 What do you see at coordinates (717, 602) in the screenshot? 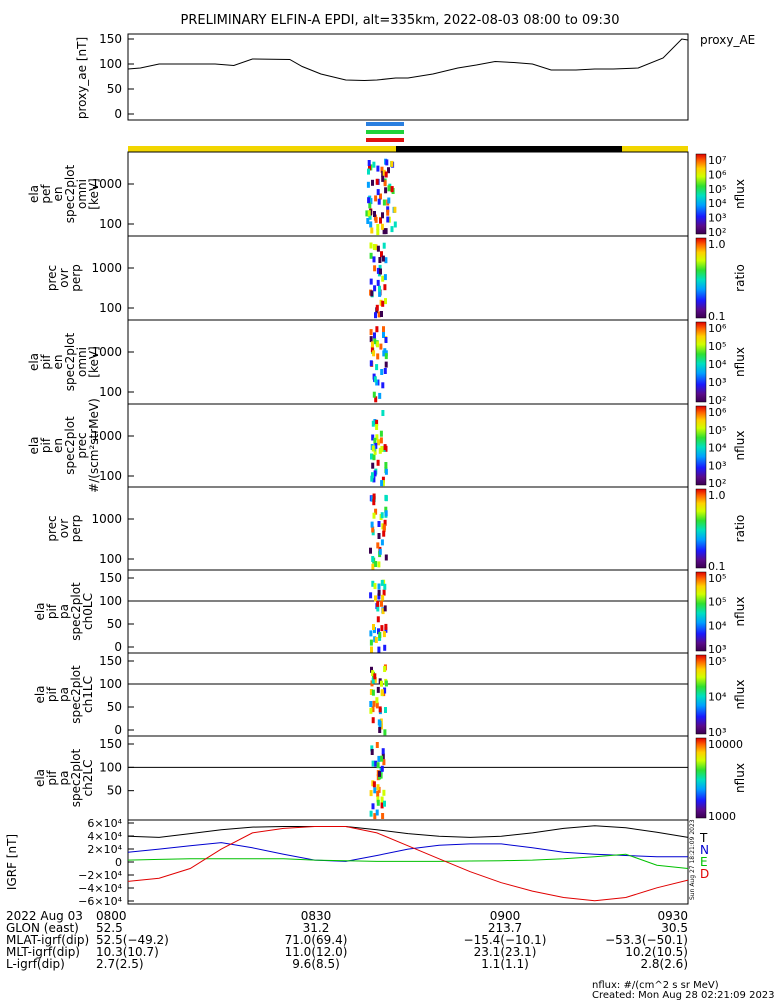
I see `colorbar-tick: 10⁵` at bounding box center [717, 602].